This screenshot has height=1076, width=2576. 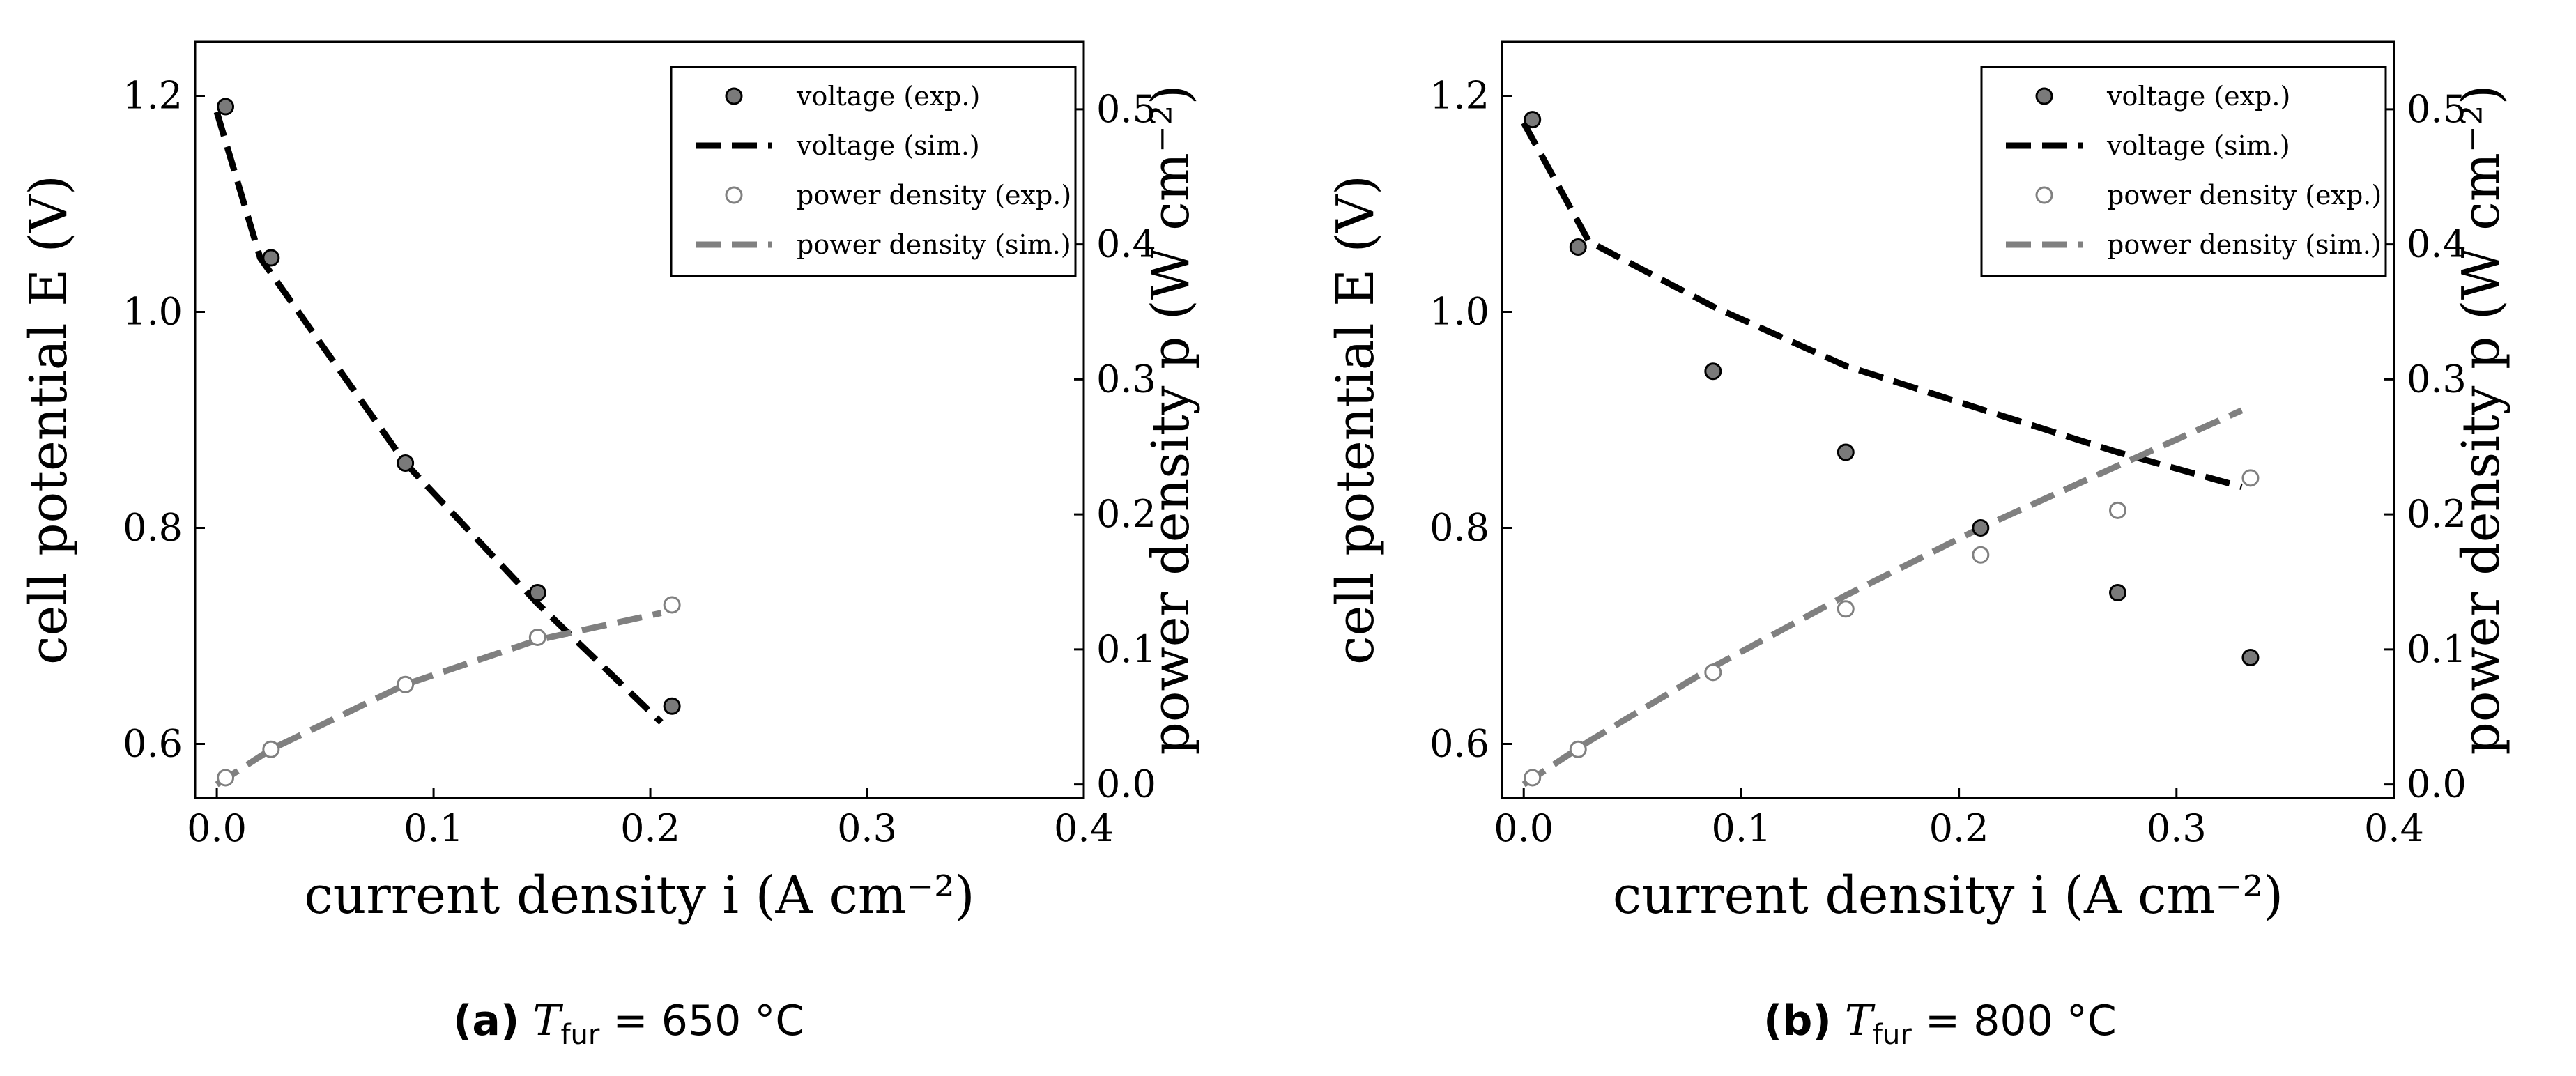 What do you see at coordinates (1892, 1035) in the screenshot?
I see `caption-b-sub: fur` at bounding box center [1892, 1035].